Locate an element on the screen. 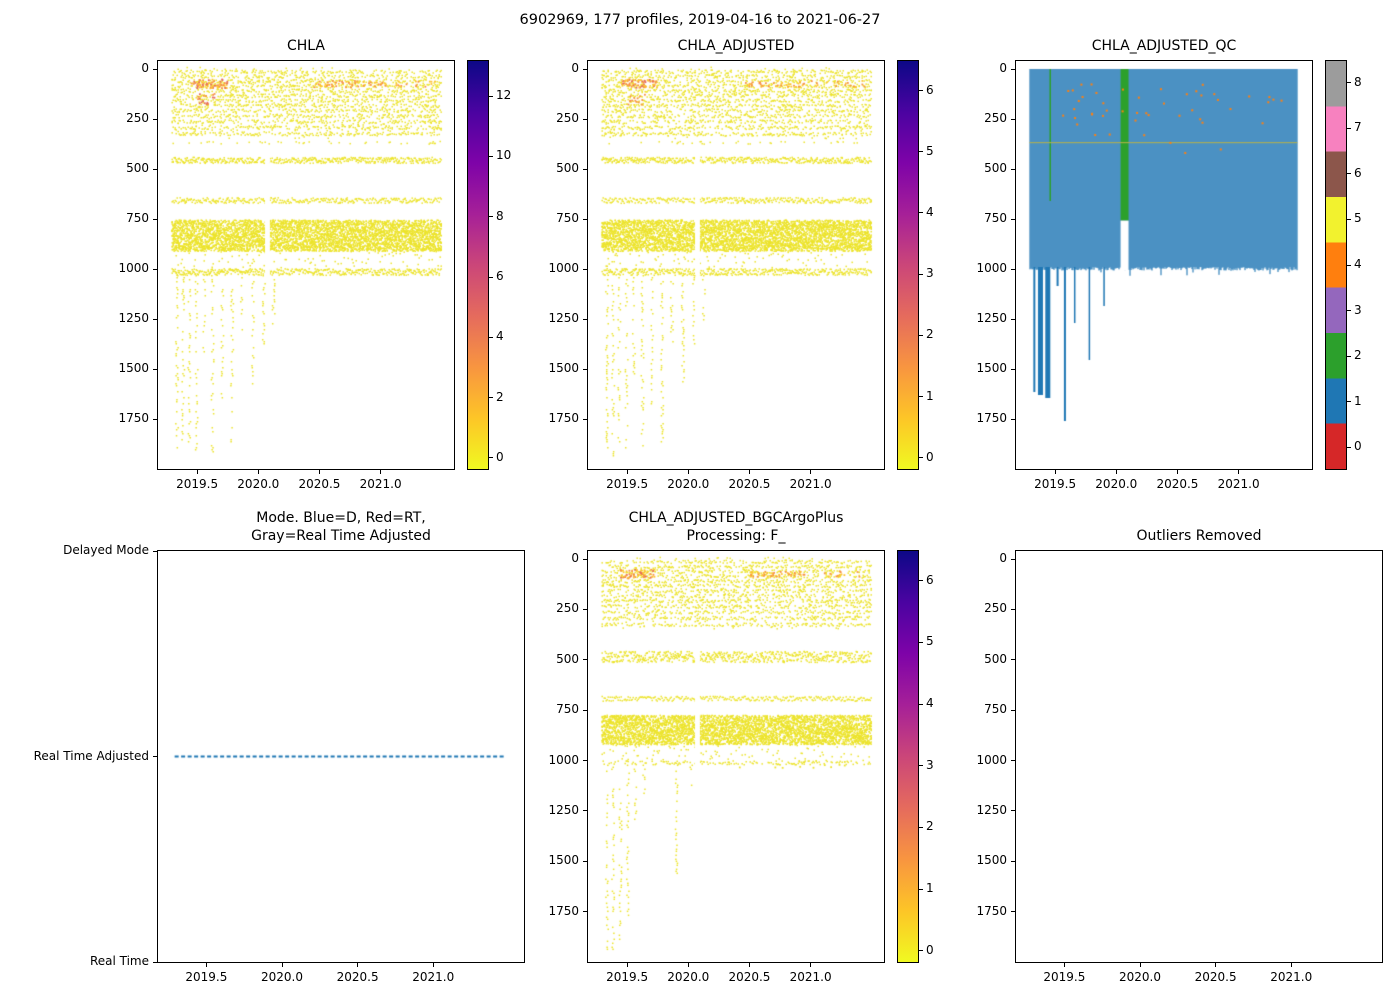 This screenshot has height=1000, width=1400. y-tick-label: 500 is located at coordinates (137, 168).